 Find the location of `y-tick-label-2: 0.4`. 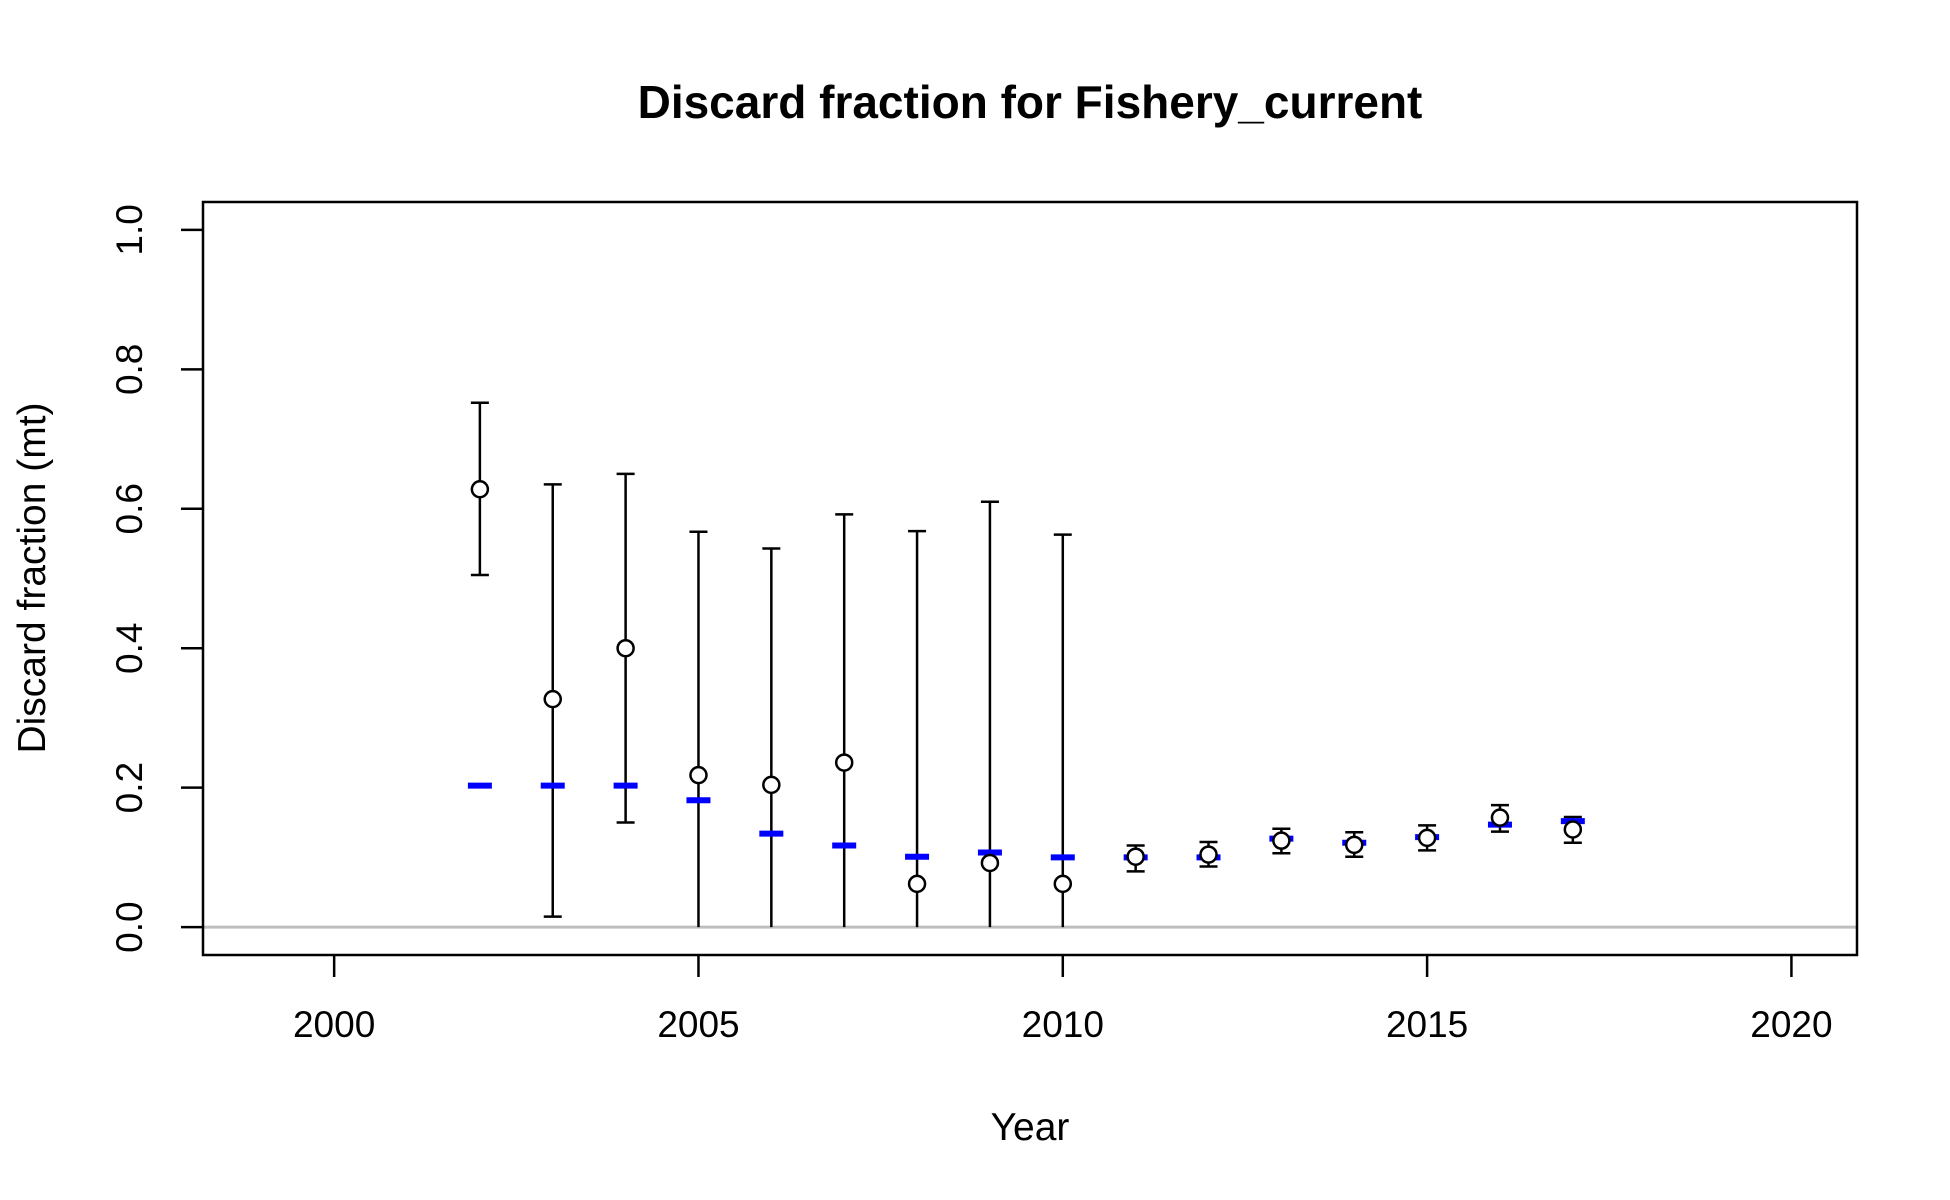

y-tick-label-2: 0.4 is located at coordinates (129, 648).